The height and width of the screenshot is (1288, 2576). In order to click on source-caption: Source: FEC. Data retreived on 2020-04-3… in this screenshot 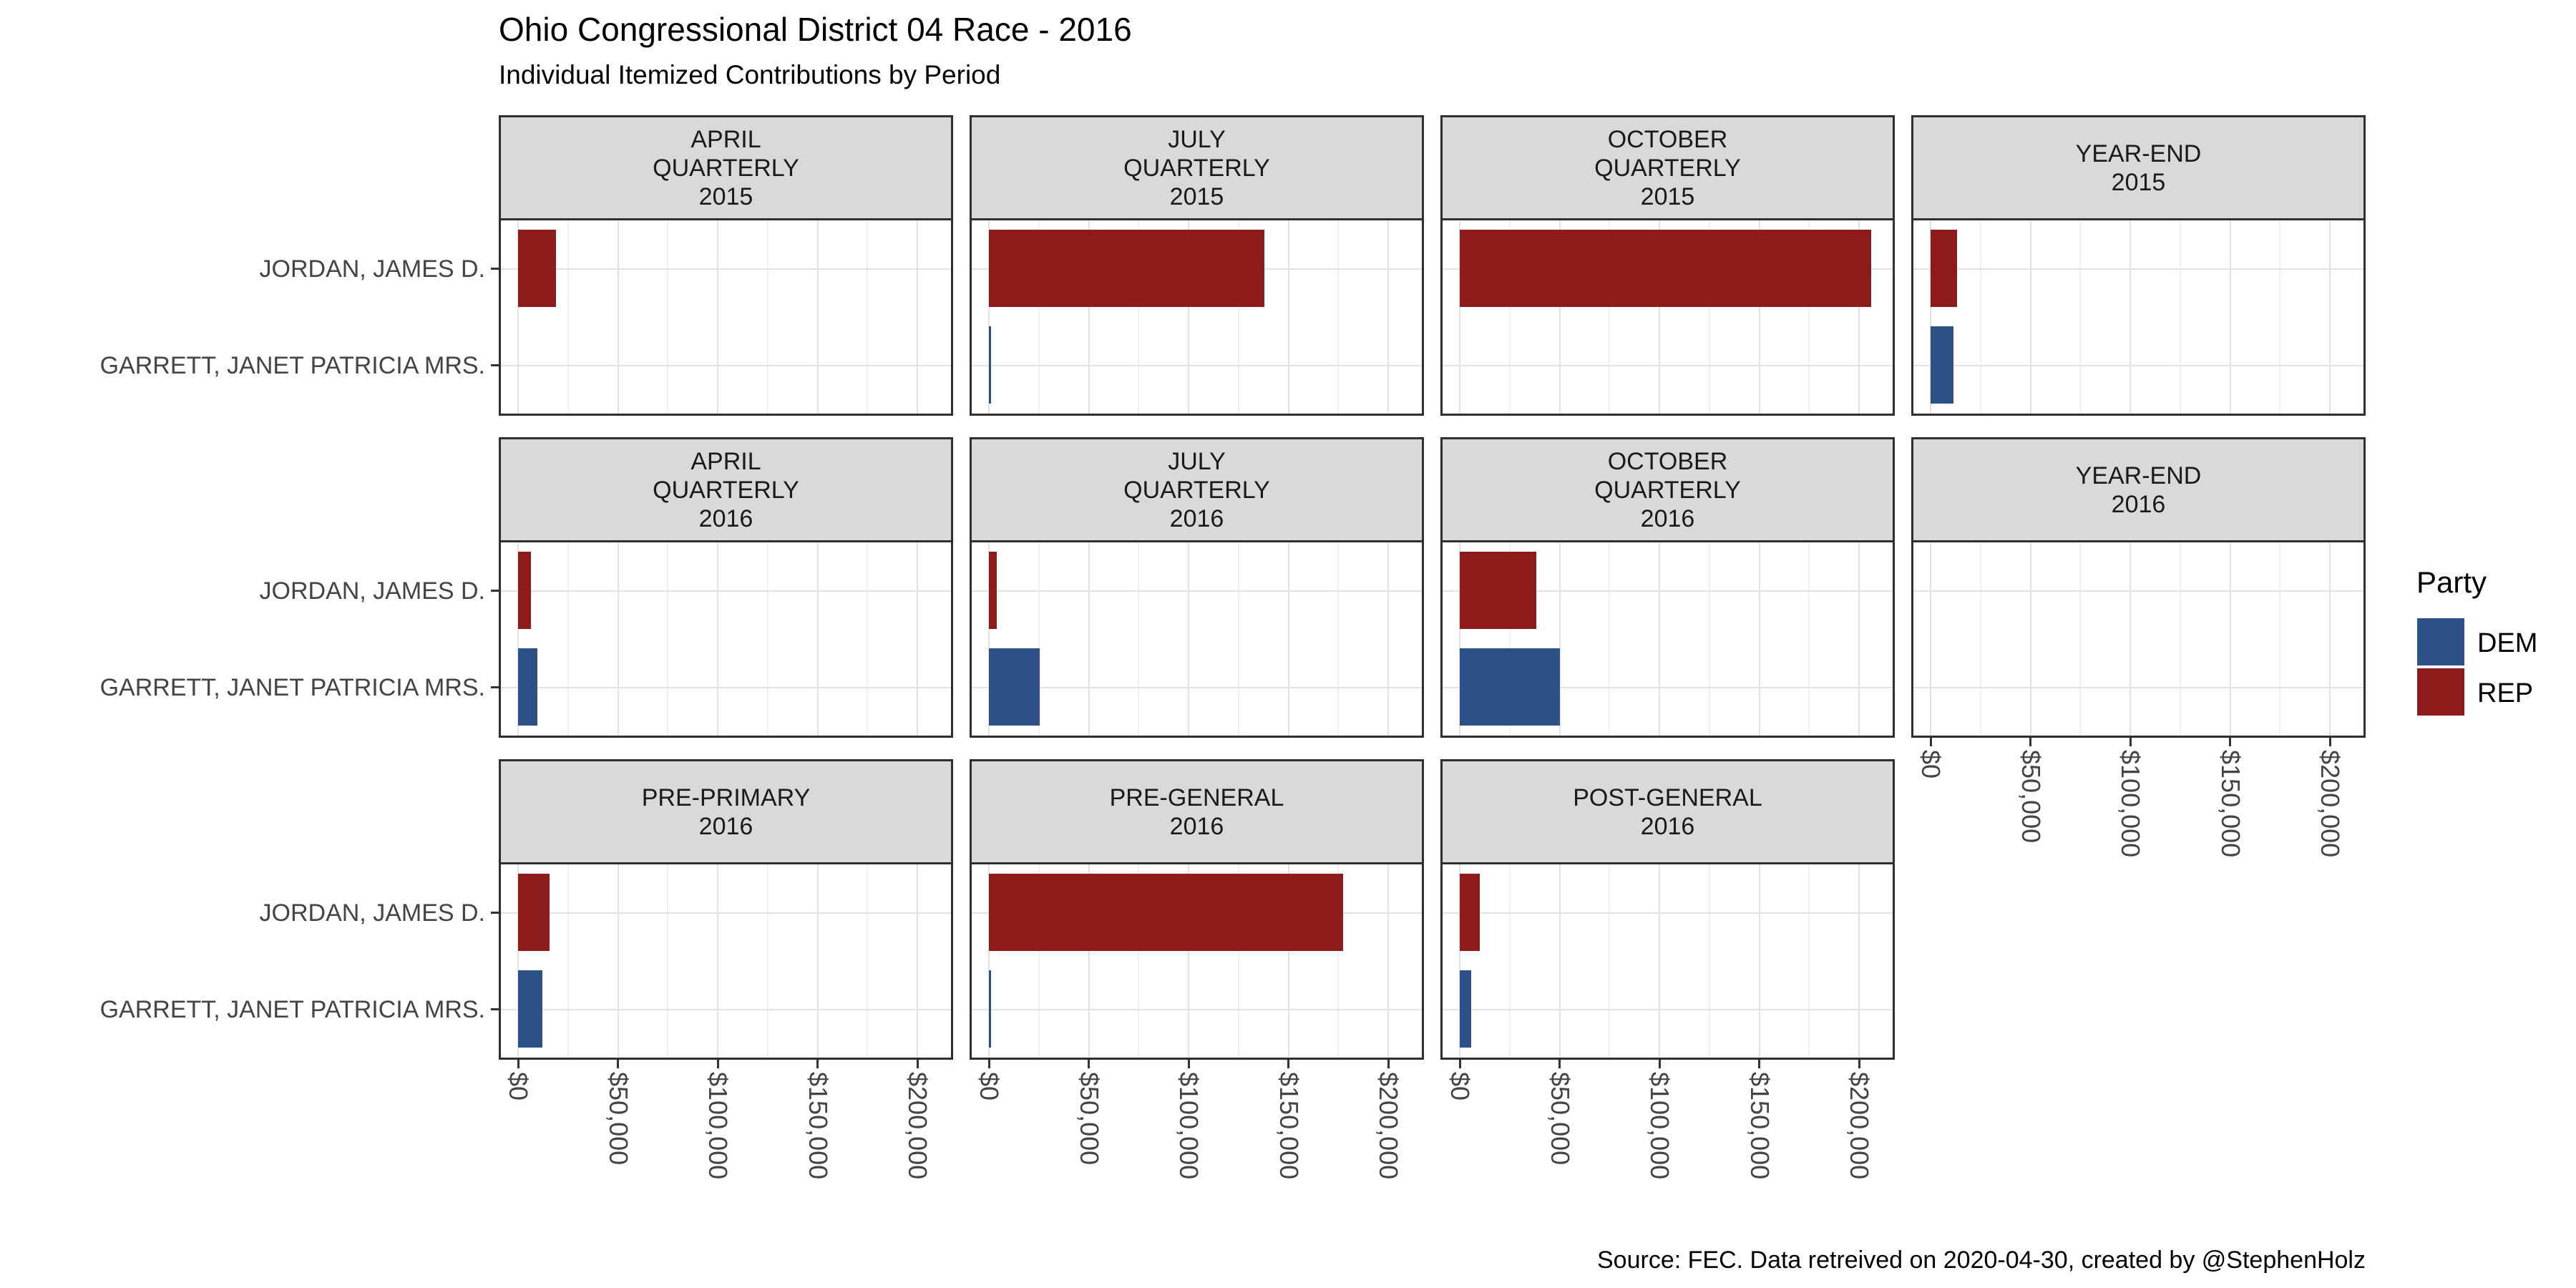, I will do `click(1981, 1260)`.